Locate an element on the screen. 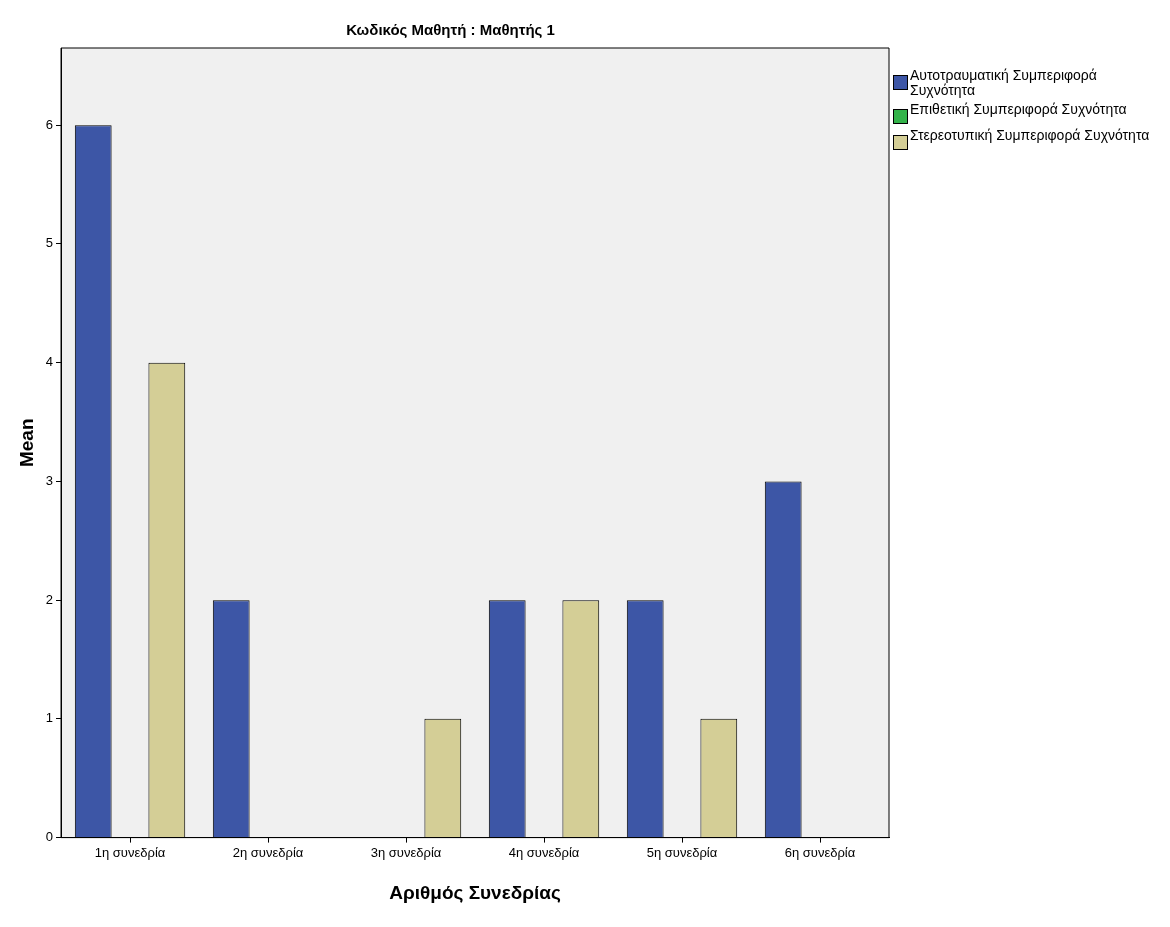  y-tick-label: 2 is located at coordinates (49, 599).